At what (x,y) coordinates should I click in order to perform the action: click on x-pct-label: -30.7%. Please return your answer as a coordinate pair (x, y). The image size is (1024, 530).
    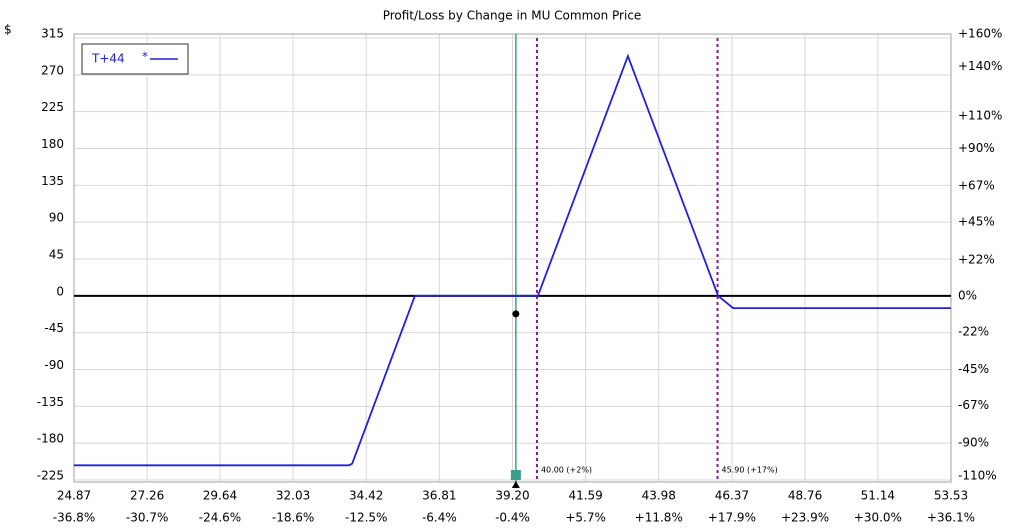
    Looking at the image, I should click on (147, 518).